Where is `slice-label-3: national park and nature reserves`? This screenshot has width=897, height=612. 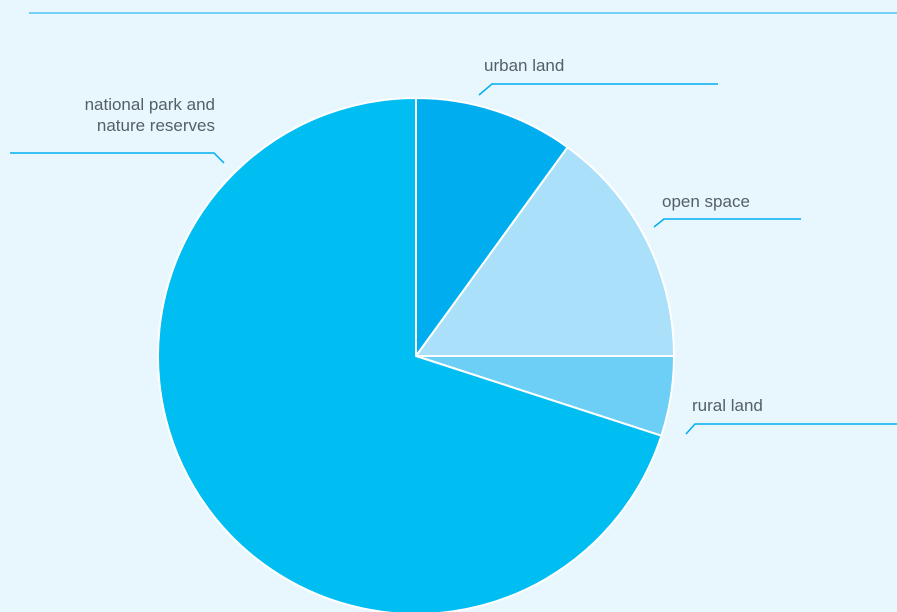
slice-label-3: national park and nature reserves is located at coordinates (150, 115).